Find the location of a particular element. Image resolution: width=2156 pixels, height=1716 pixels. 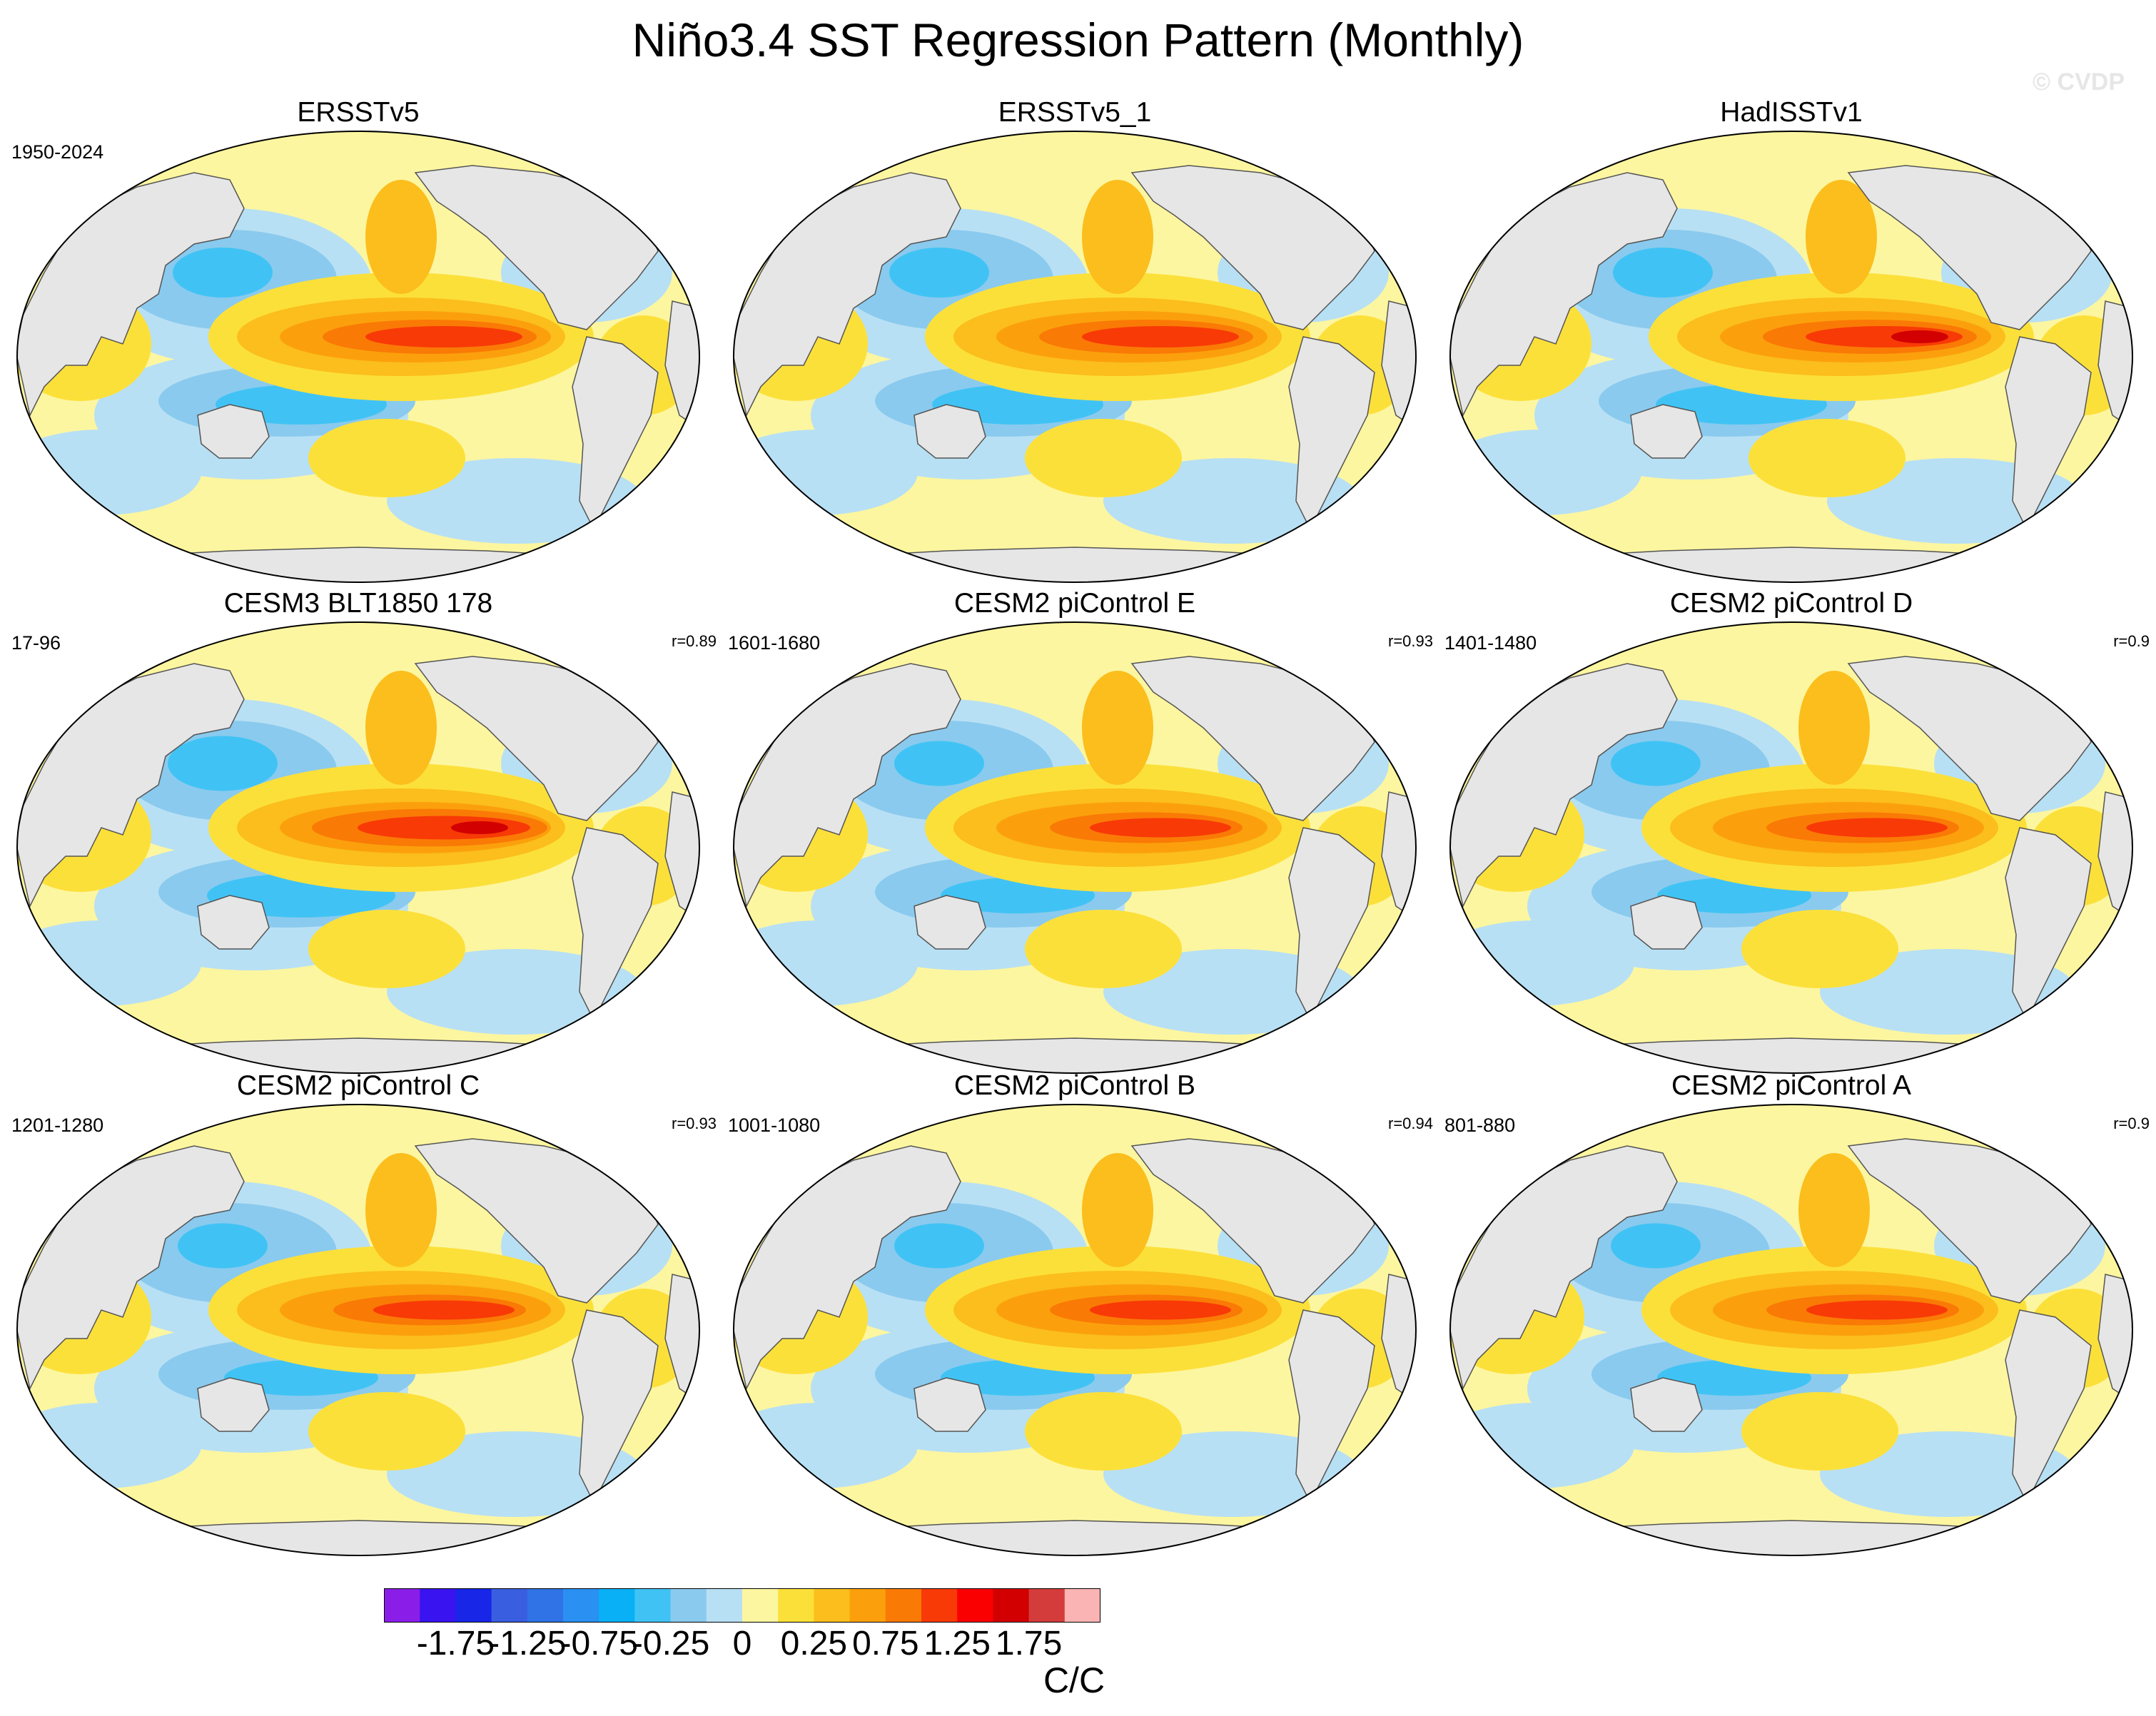

map-panel: HadISSTv1 is located at coordinates (1791, 340).